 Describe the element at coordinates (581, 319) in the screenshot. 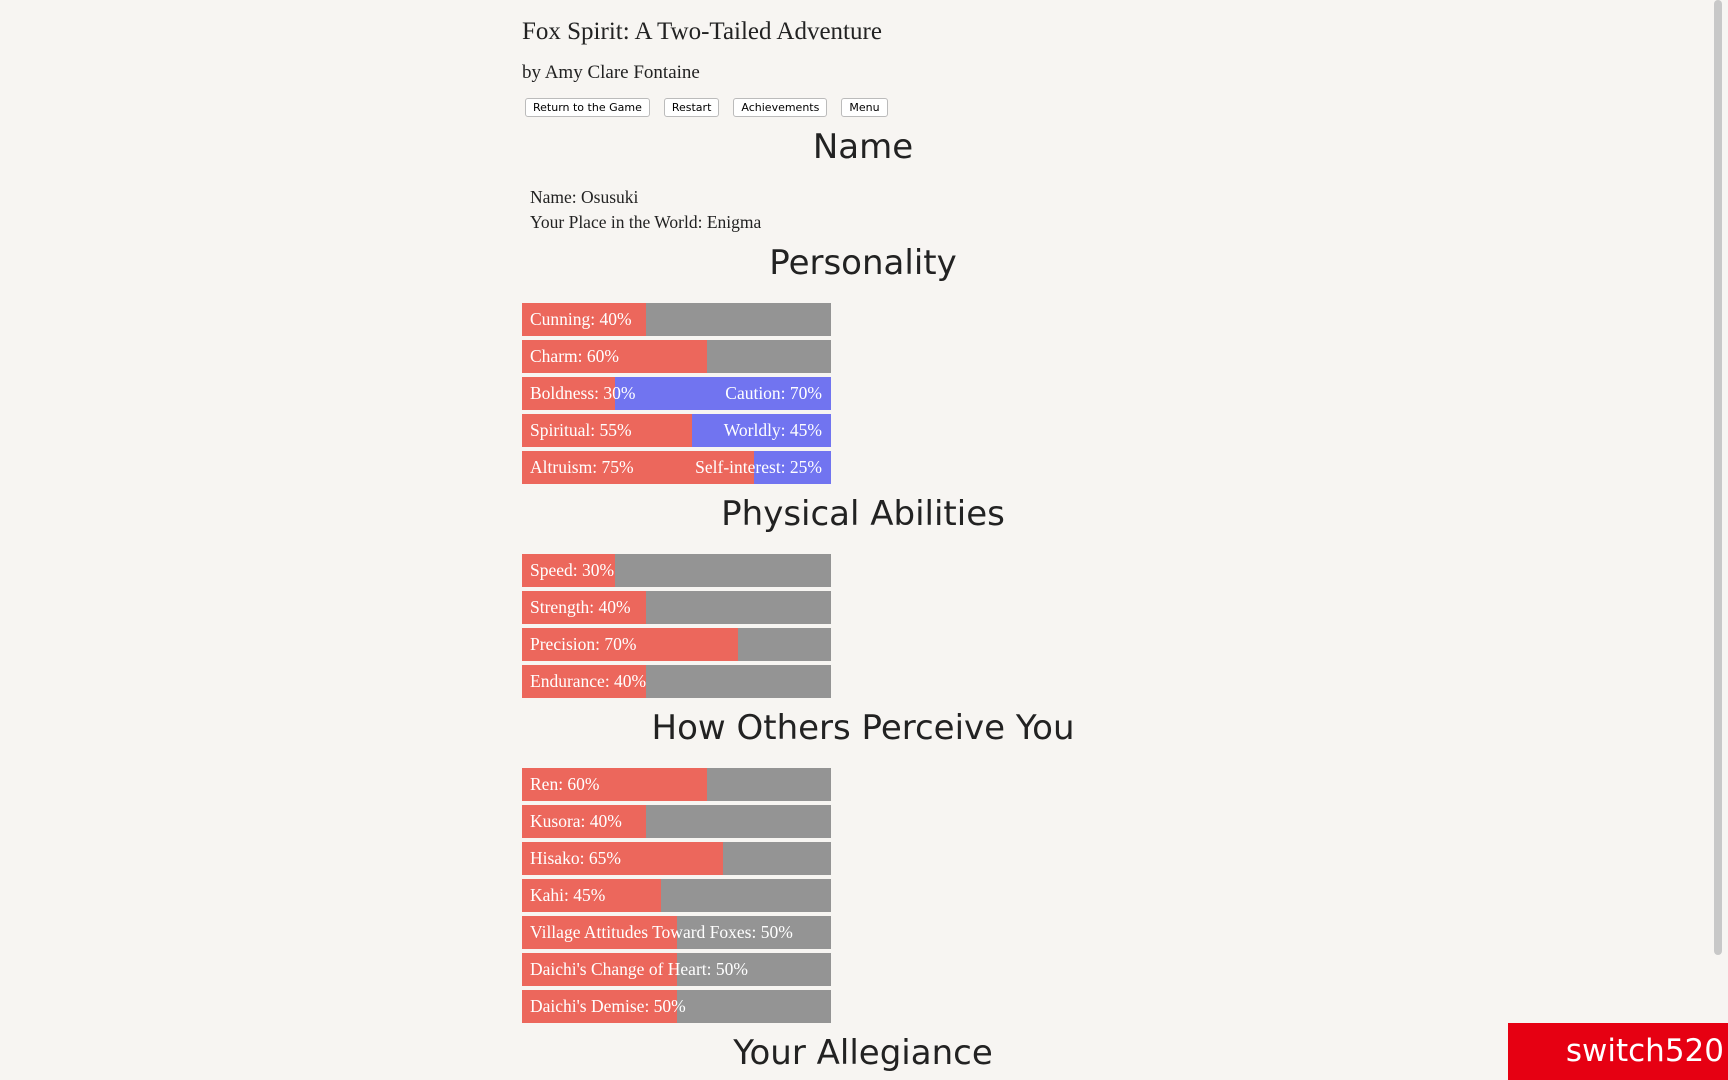

I see `bar-label: Cunning: 40%` at that location.